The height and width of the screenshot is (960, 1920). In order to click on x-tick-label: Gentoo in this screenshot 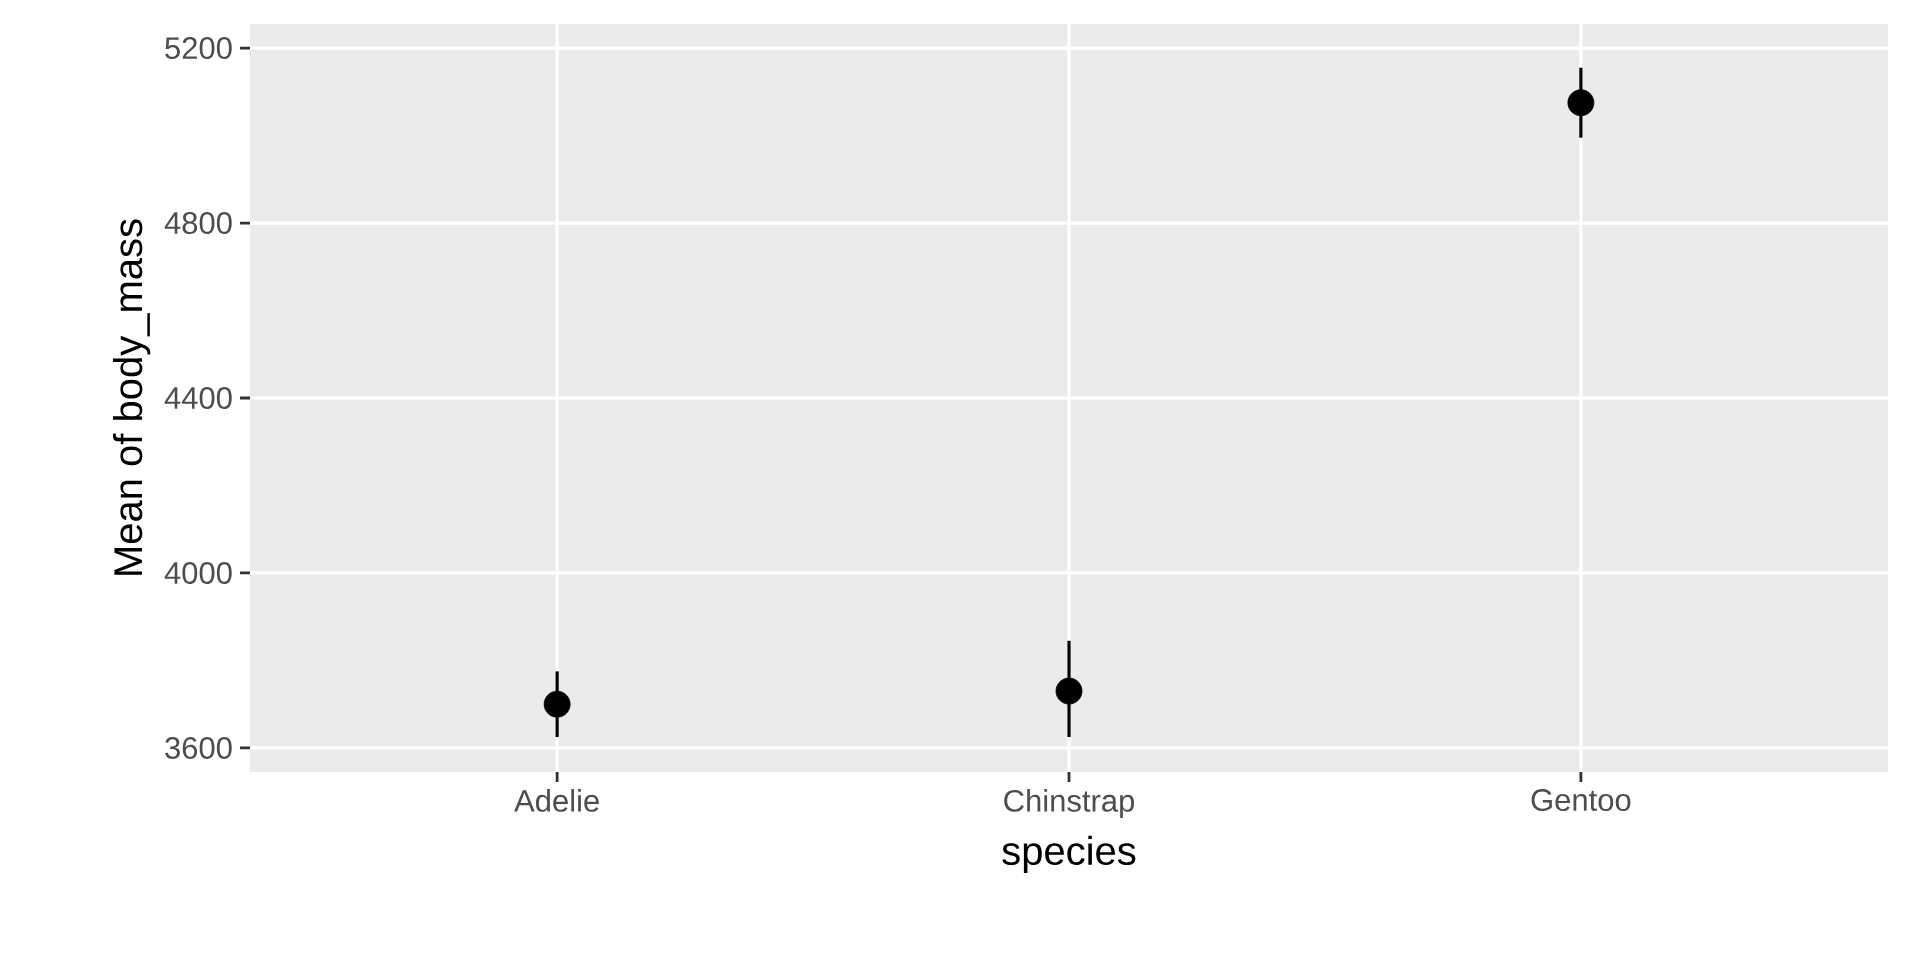, I will do `click(1581, 800)`.